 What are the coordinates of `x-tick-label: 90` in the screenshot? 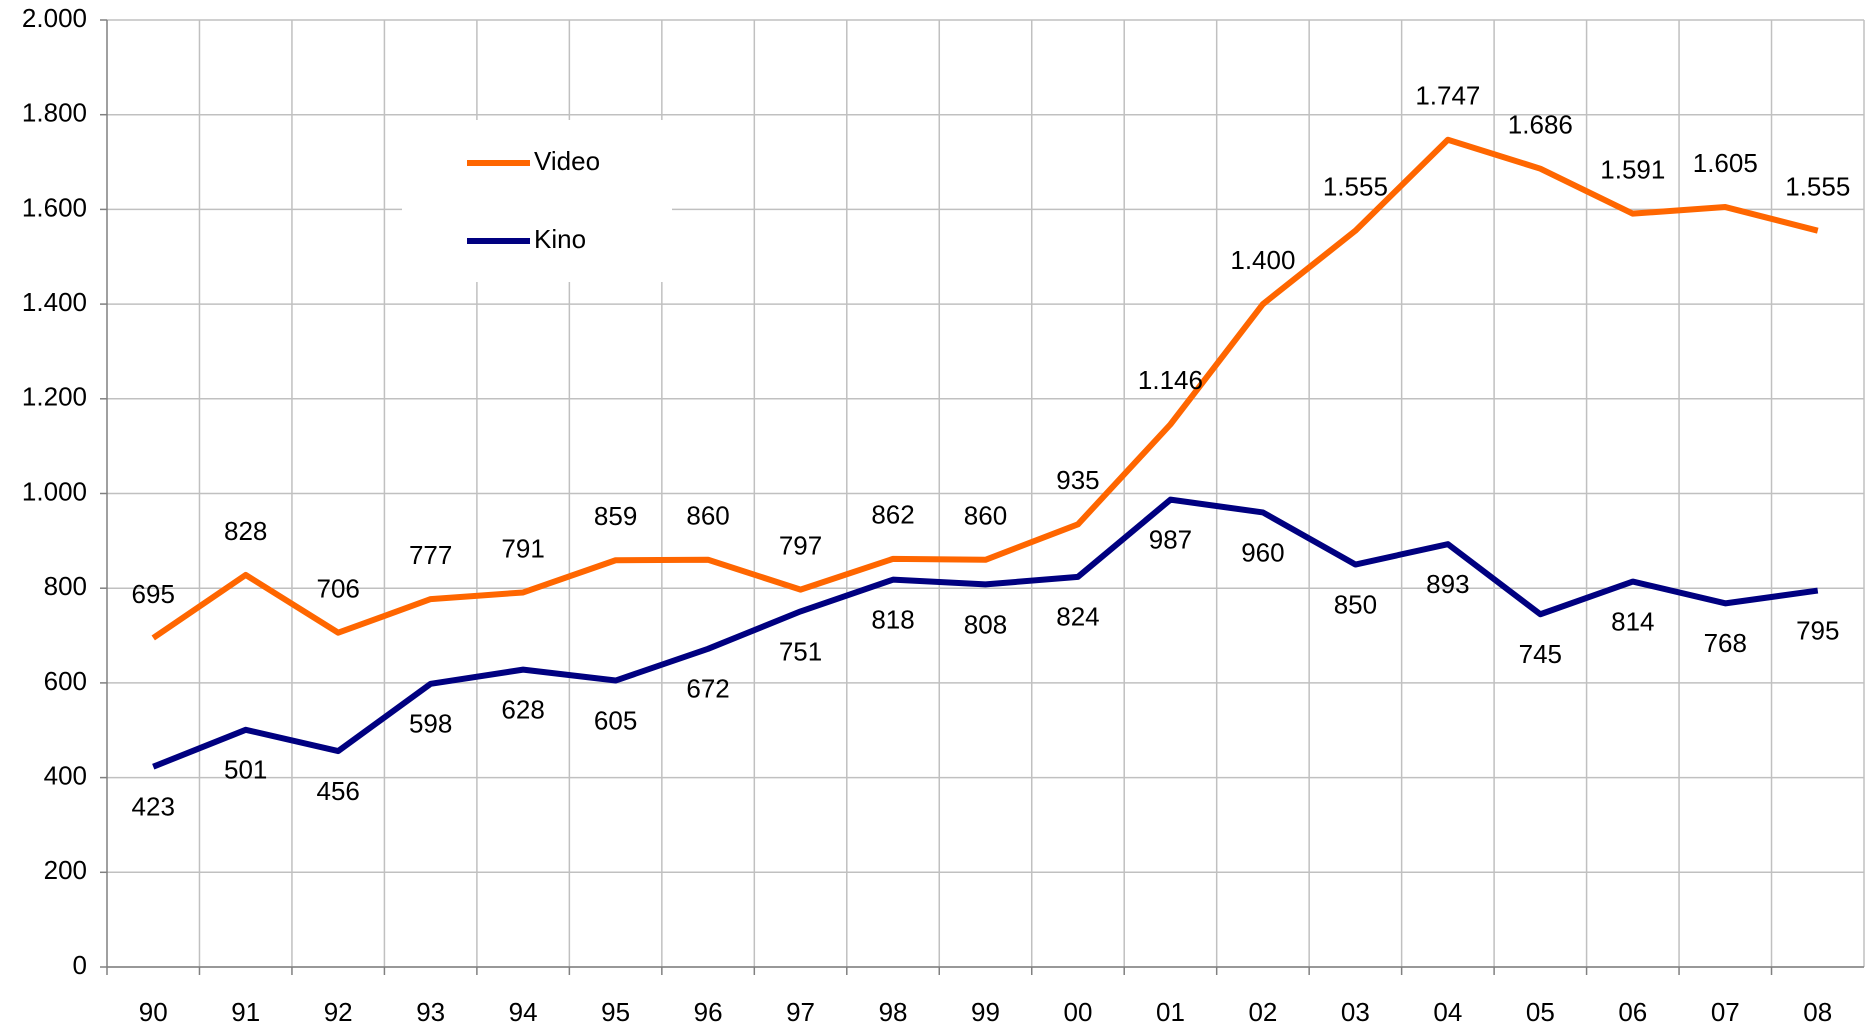 It's located at (153, 1012).